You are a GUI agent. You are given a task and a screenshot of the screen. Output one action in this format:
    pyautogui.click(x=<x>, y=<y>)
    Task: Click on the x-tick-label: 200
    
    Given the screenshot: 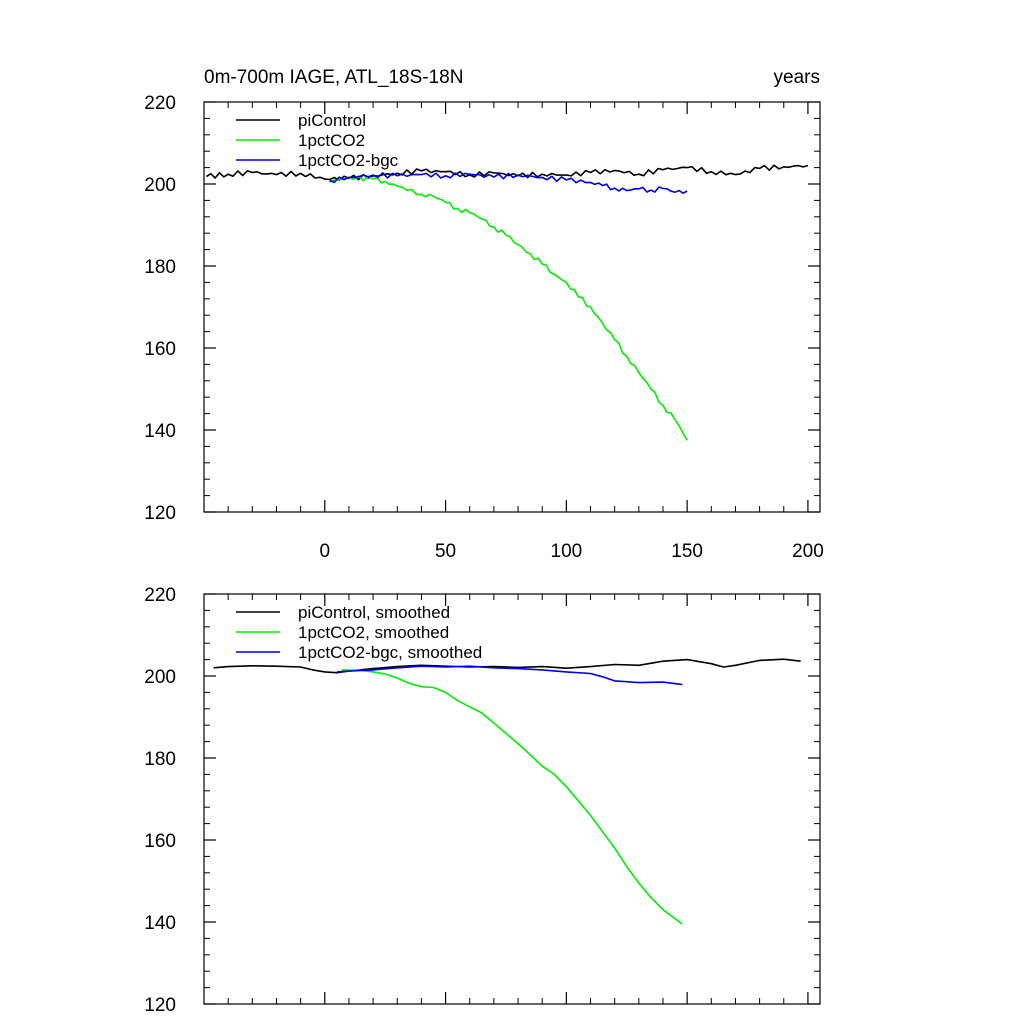 What is the action you would take?
    pyautogui.click(x=808, y=551)
    